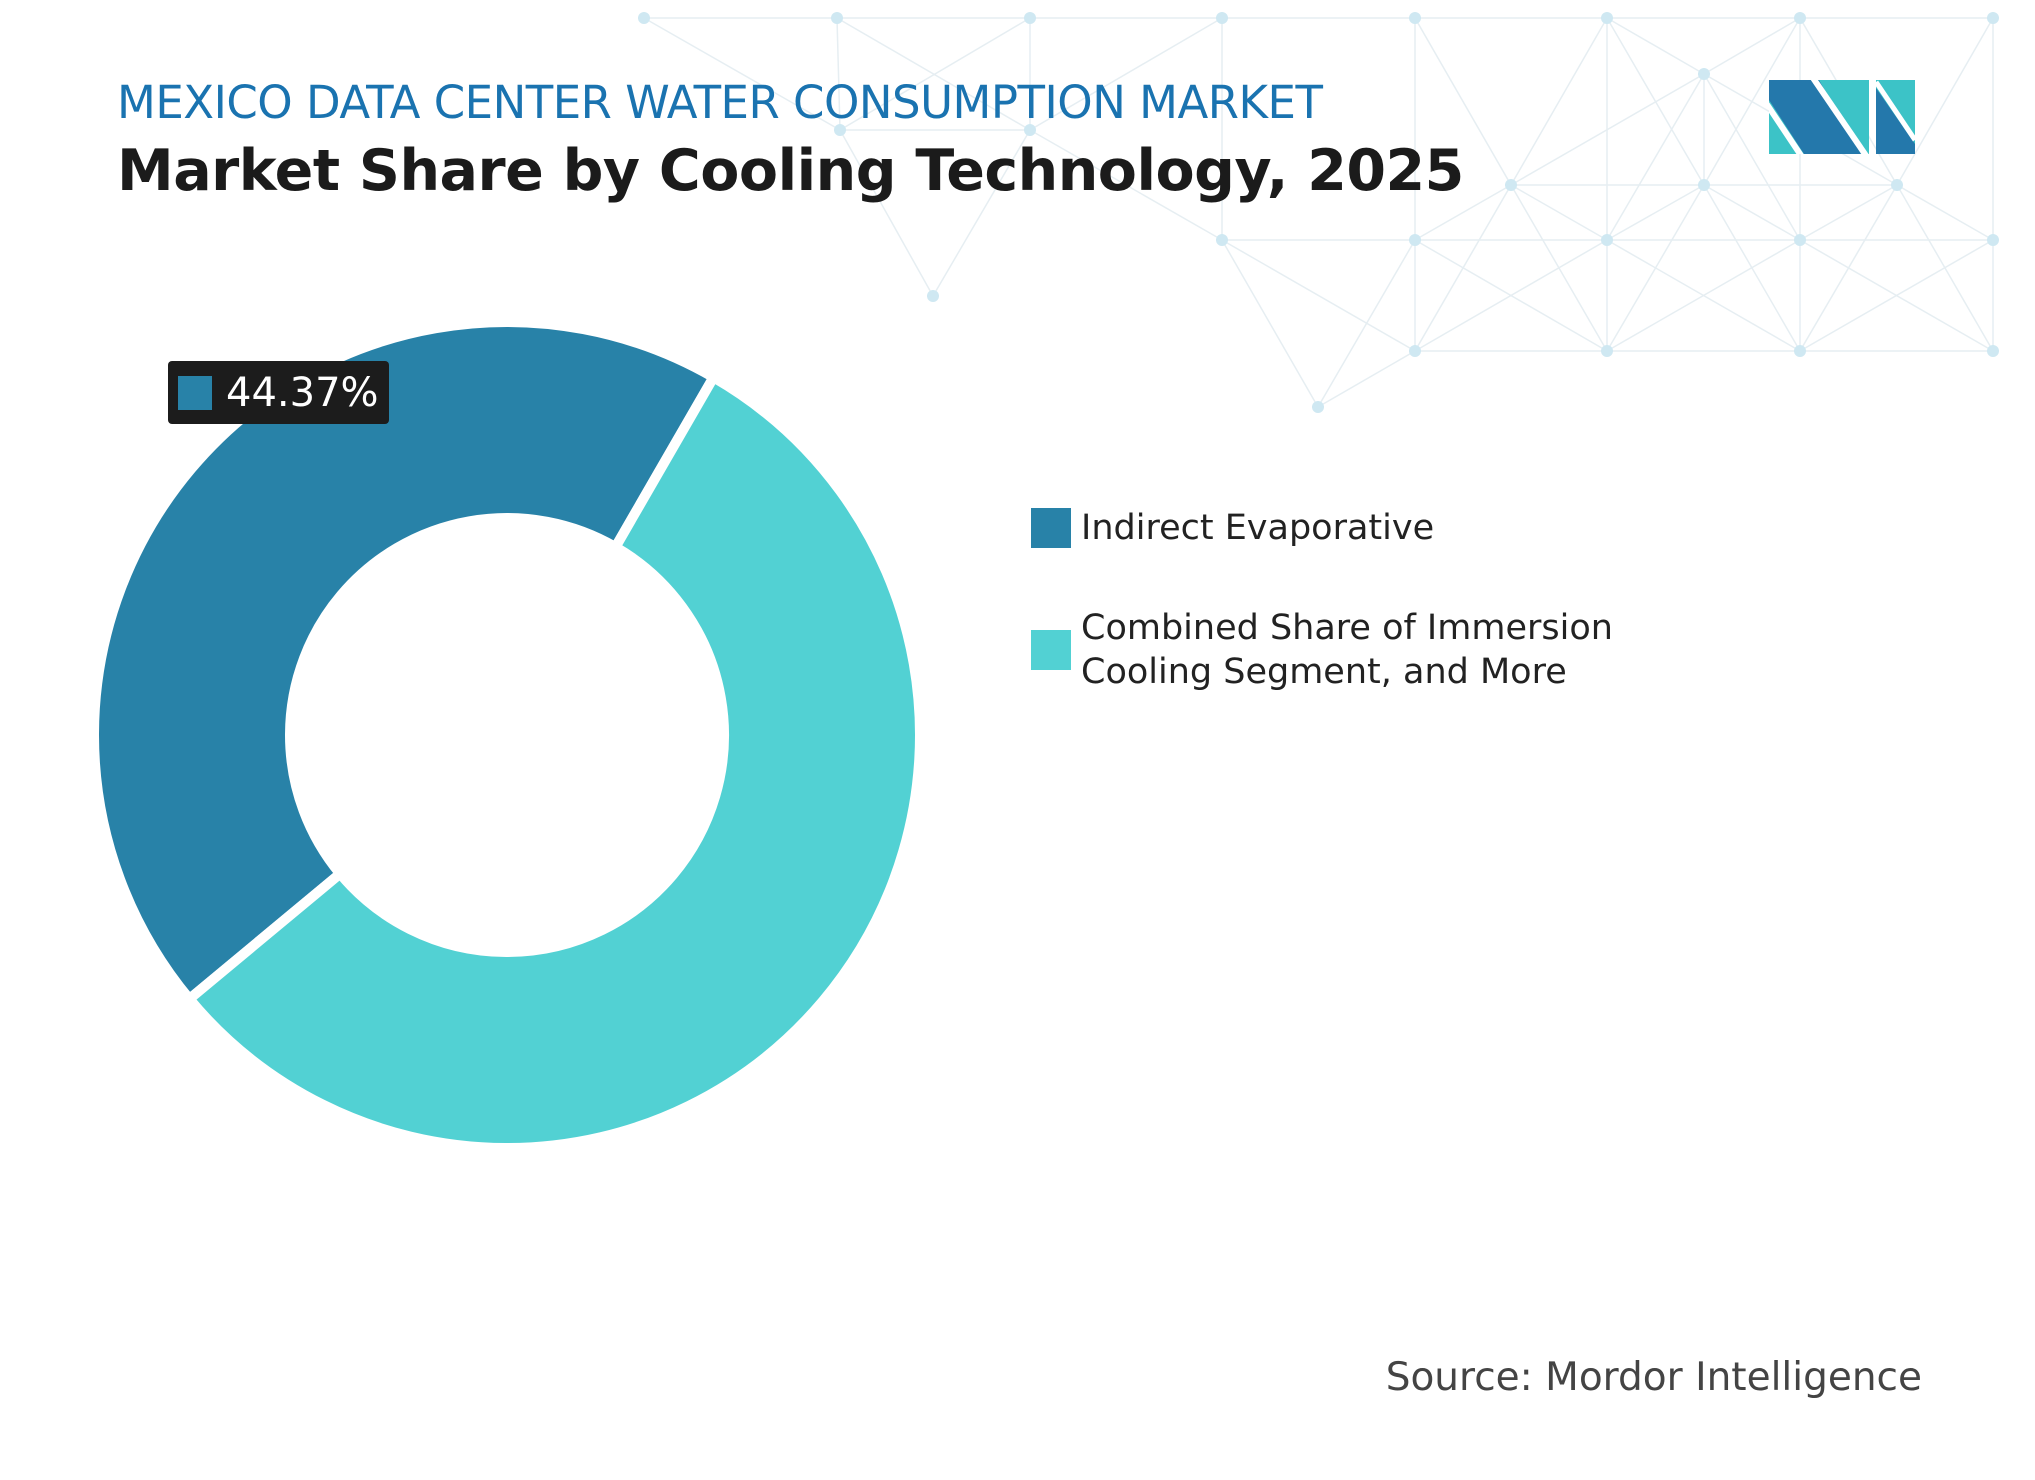  What do you see at coordinates (790, 171) in the screenshot?
I see `chart-title: Market Share by Cooling Technology, 2025` at bounding box center [790, 171].